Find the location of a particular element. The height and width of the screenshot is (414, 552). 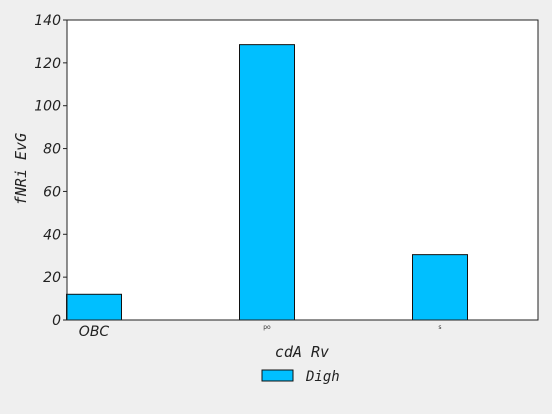

x-axis-ticks: OBC po s is located at coordinates (260, 332).